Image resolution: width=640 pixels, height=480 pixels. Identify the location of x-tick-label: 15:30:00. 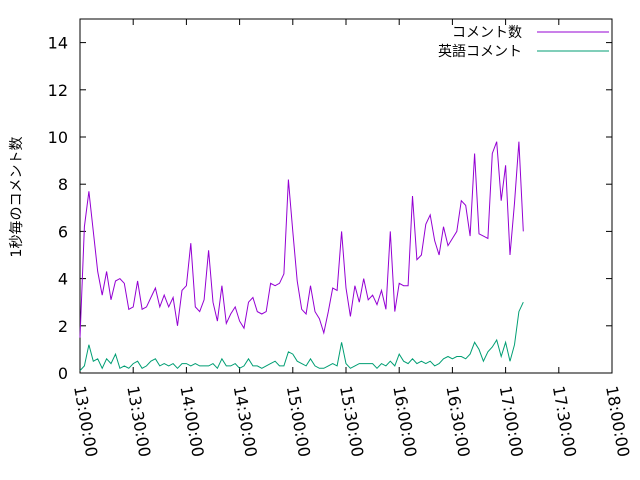
(351, 421).